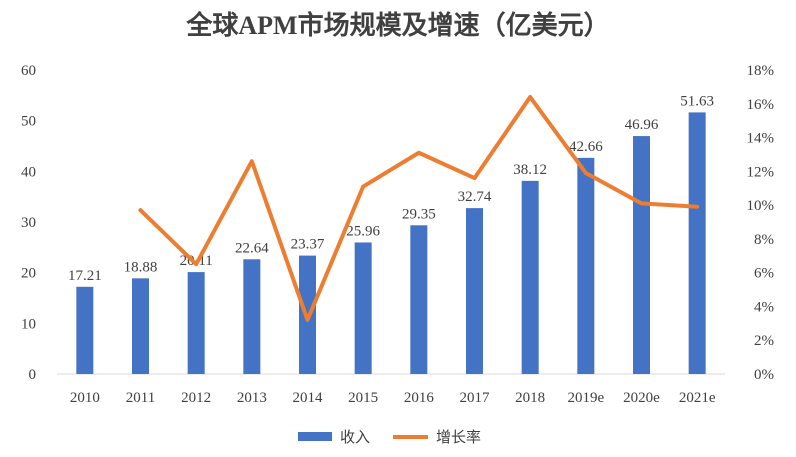 Image resolution: width=796 pixels, height=457 pixels. I want to click on left-tick-label: 20, so click(28, 274).